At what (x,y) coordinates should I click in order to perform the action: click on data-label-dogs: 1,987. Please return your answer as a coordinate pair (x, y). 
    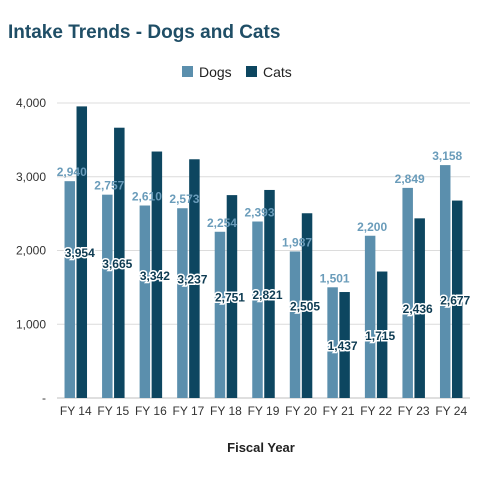
    Looking at the image, I should click on (297, 242).